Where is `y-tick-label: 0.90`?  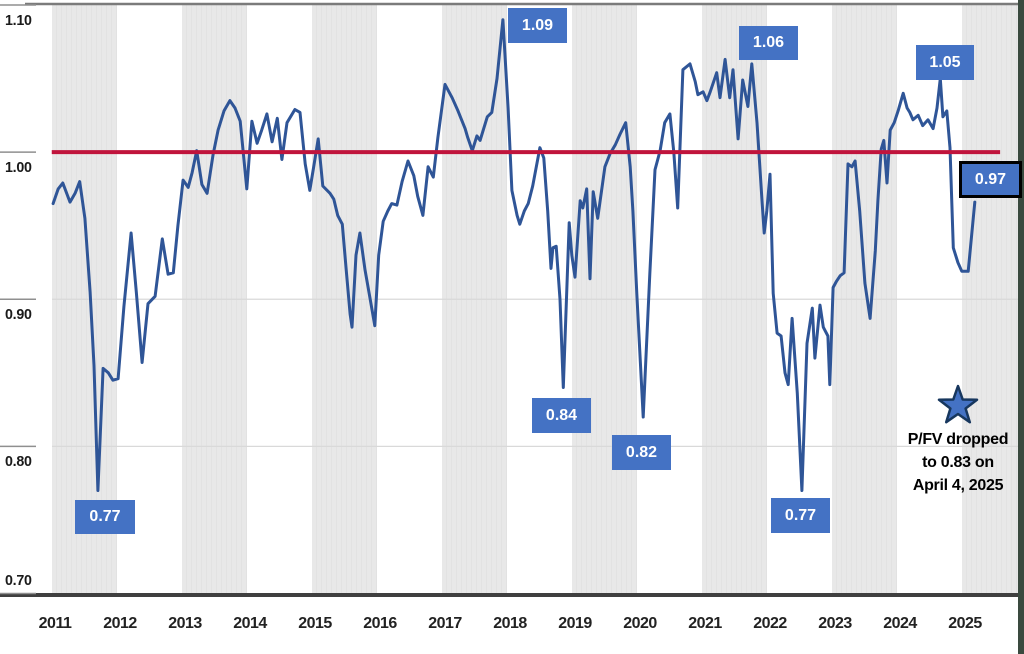 y-tick-label: 0.90 is located at coordinates (18, 315).